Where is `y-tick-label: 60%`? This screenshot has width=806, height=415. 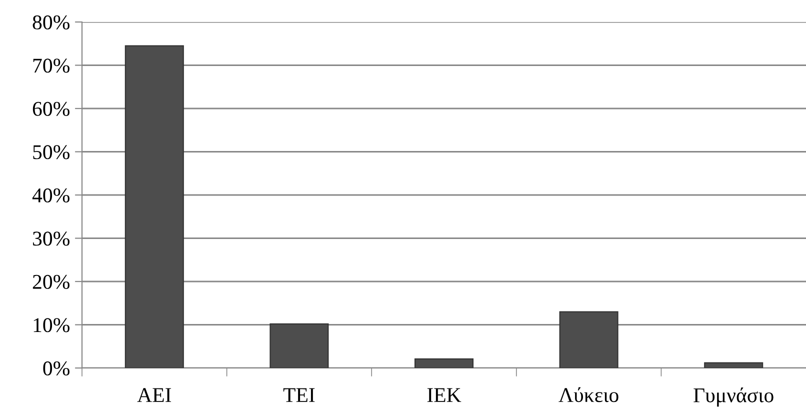
y-tick-label: 60% is located at coordinates (51, 109).